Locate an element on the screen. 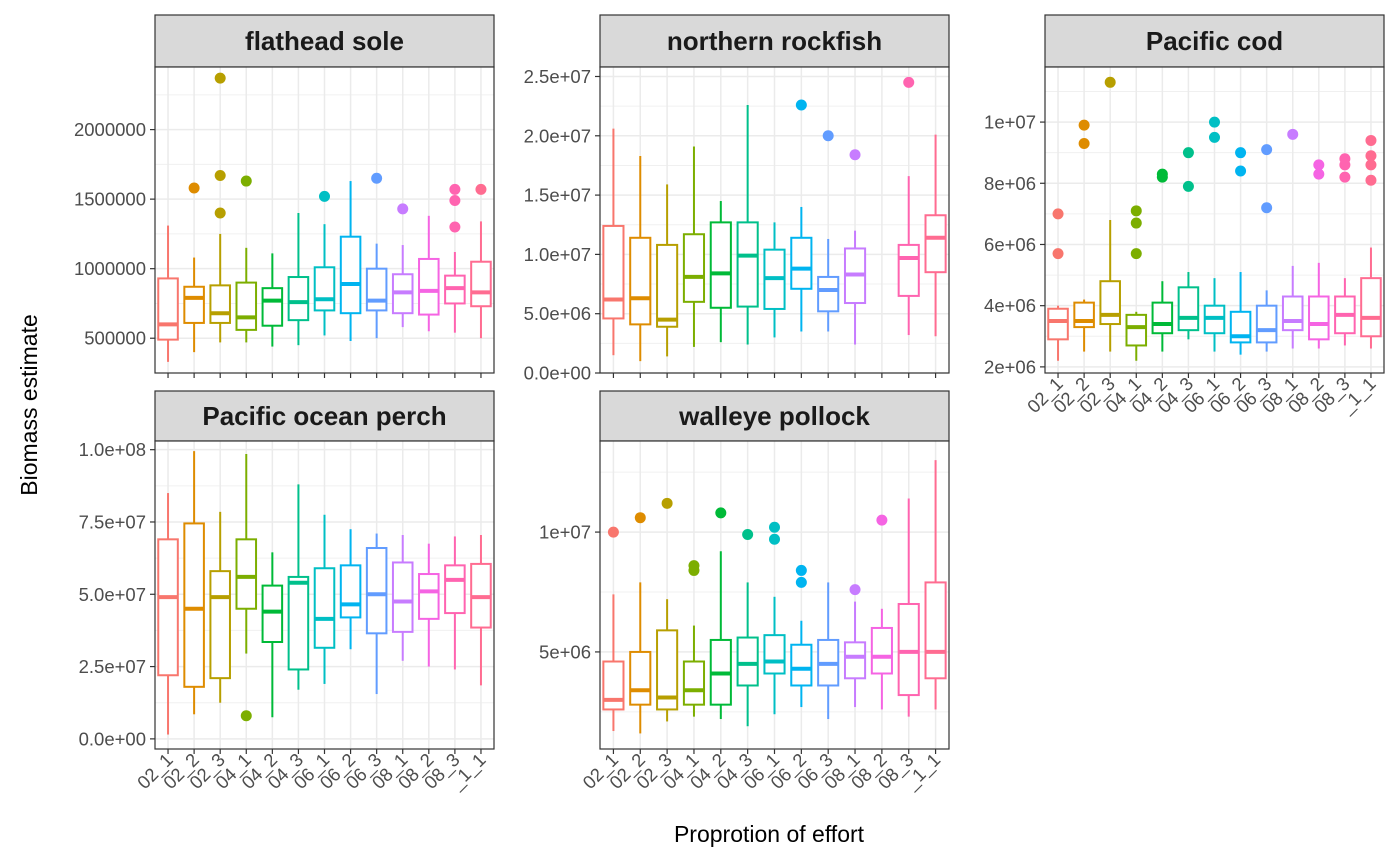 This screenshot has height=865, width=1400. y-tick-label: 1500000 is located at coordinates (110, 199).